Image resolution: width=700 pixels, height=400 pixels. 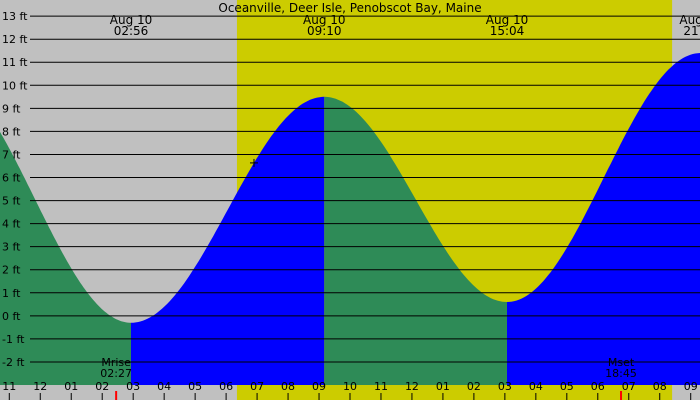 What do you see at coordinates (116, 362) in the screenshot?
I see `moon-event-label: Mrise` at bounding box center [116, 362].